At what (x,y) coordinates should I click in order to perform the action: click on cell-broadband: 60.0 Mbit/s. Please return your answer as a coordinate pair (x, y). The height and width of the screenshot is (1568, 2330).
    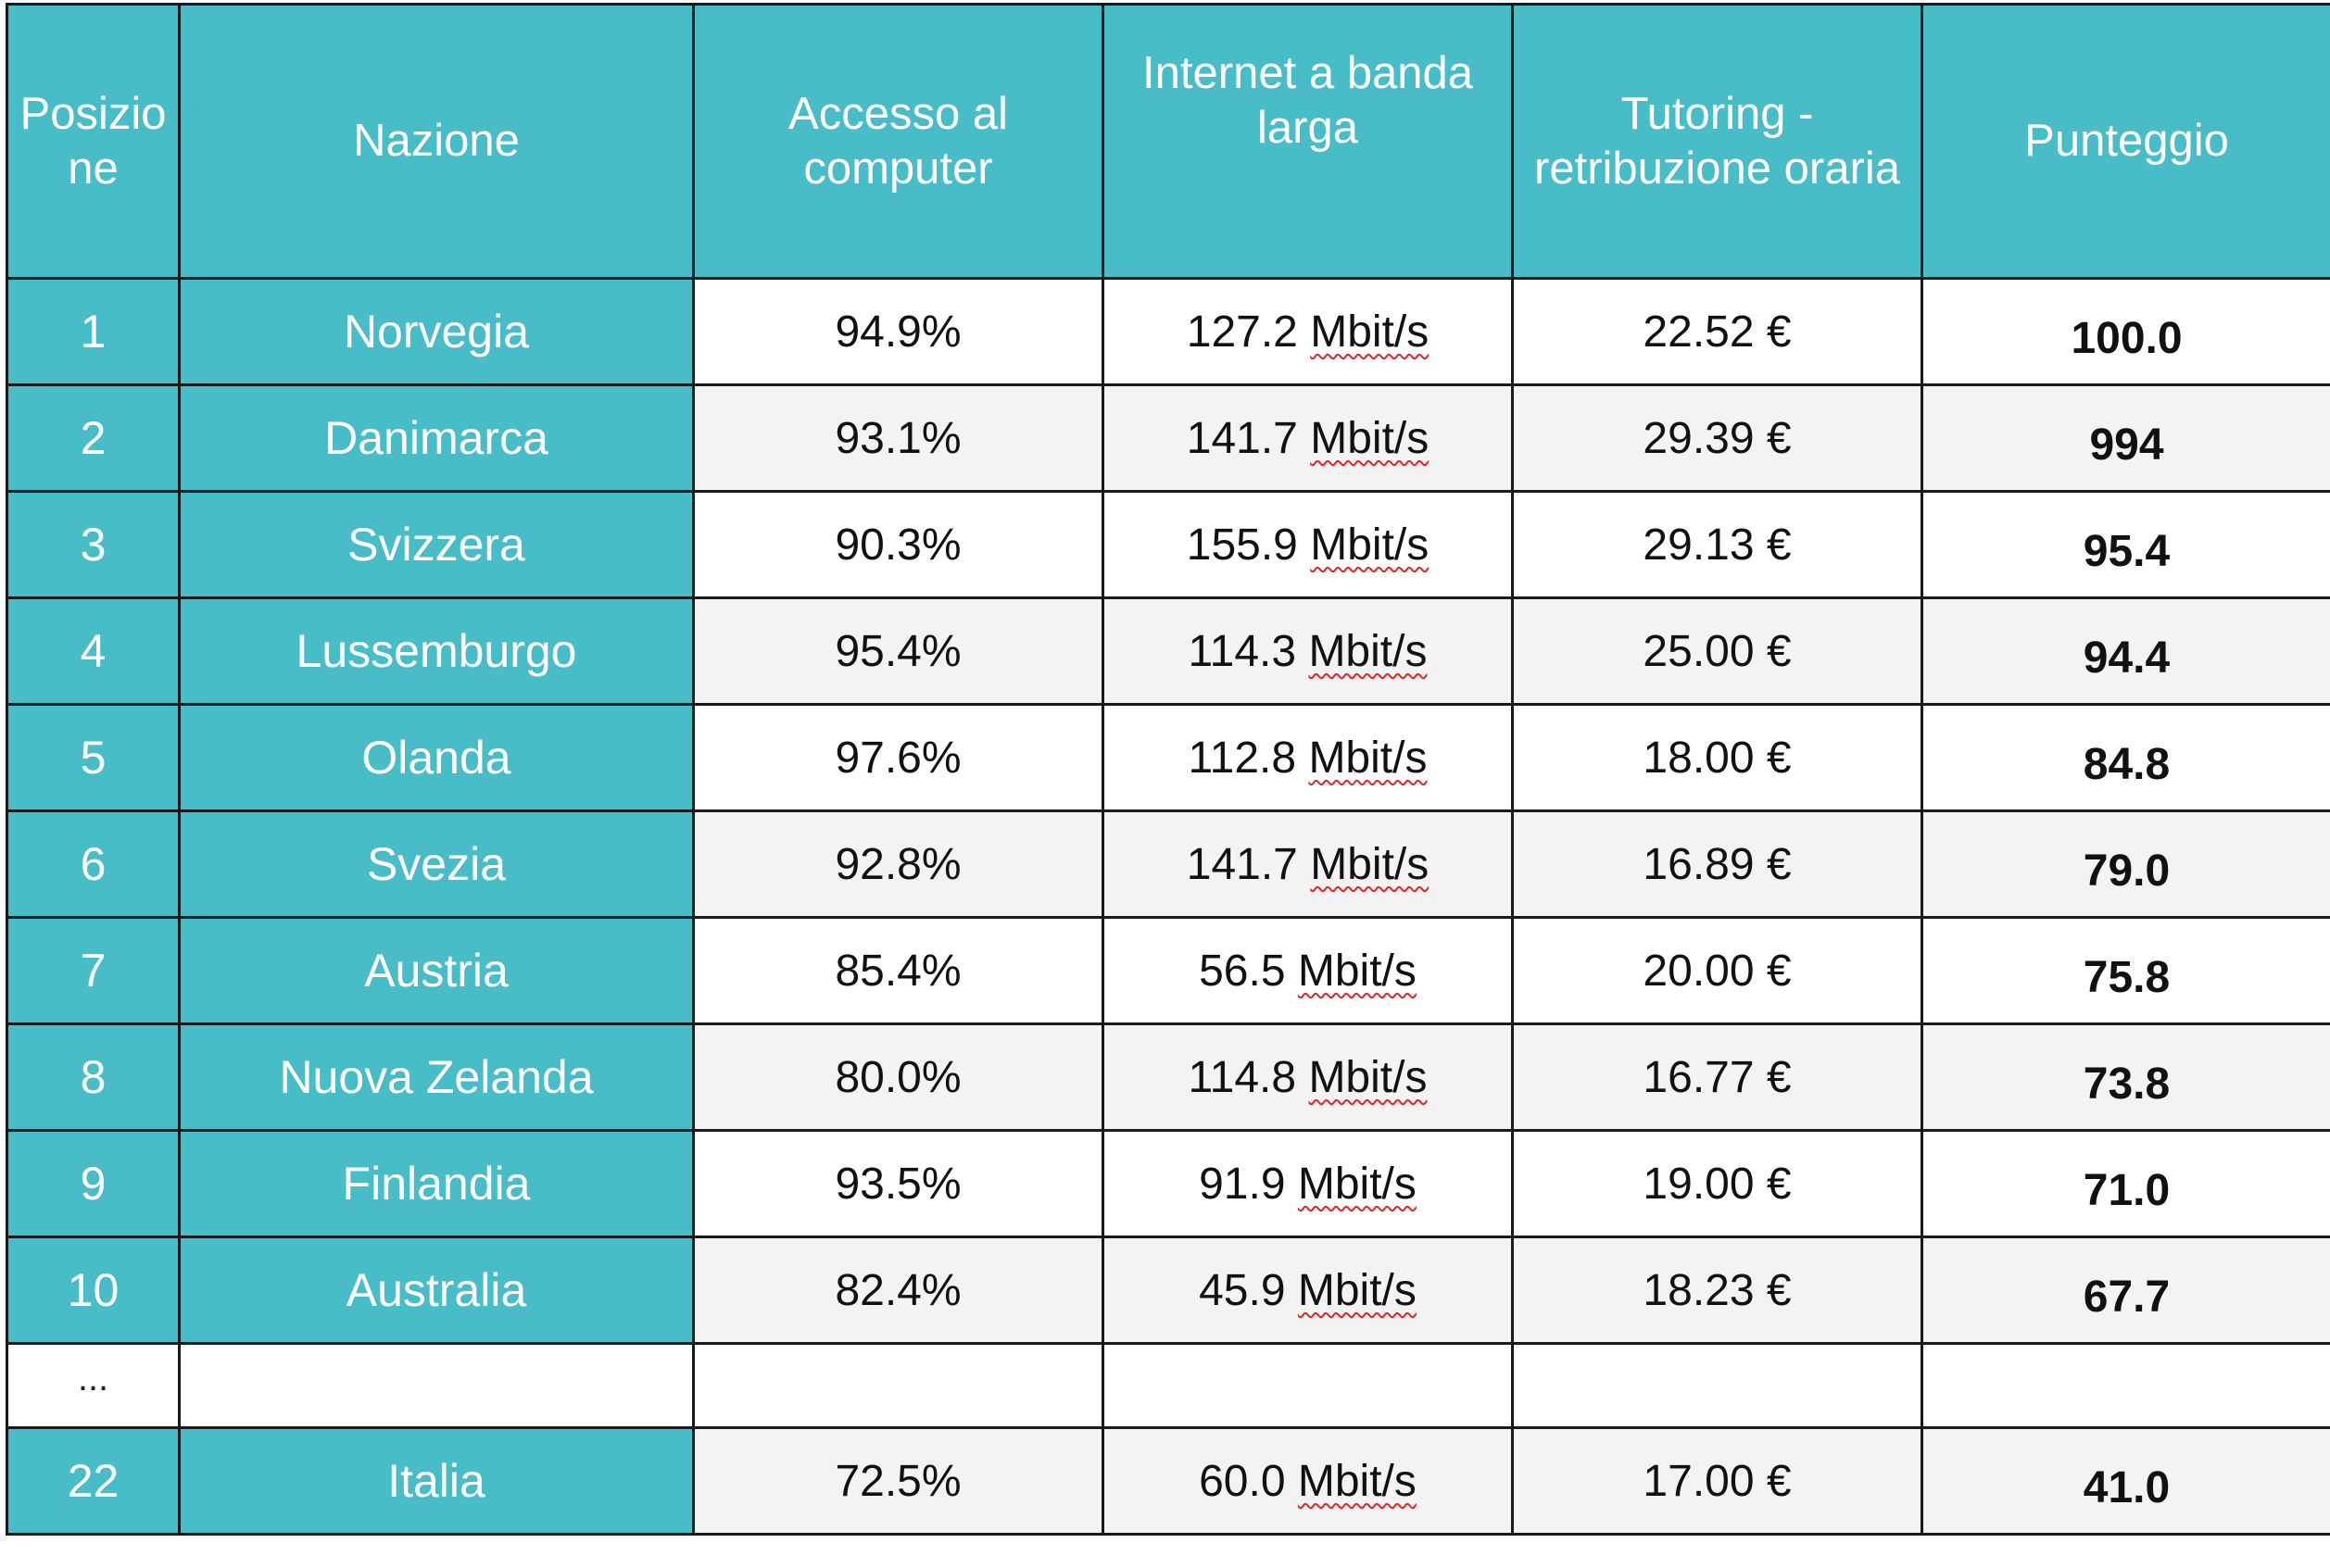
    Looking at the image, I should click on (1308, 1481).